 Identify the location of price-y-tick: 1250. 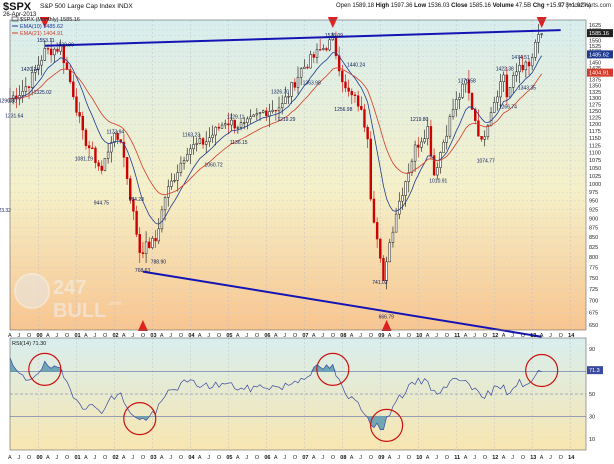
(595, 112).